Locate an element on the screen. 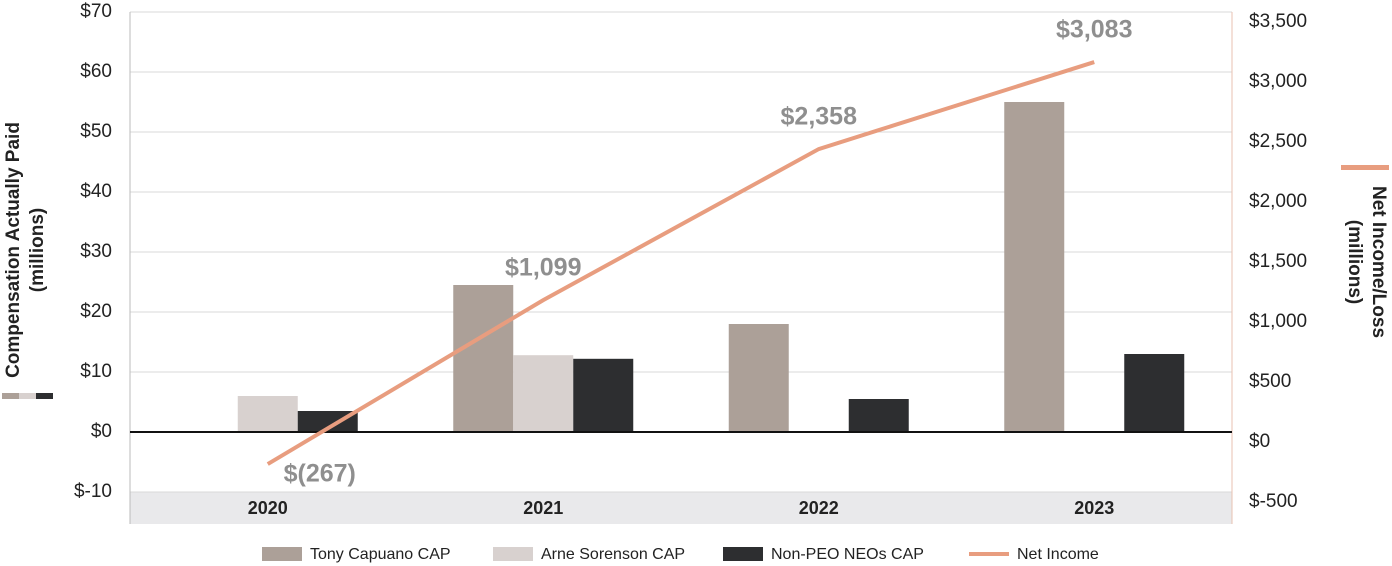 This screenshot has width=1392, height=566. y-tick-label: $-10 is located at coordinates (93, 491).